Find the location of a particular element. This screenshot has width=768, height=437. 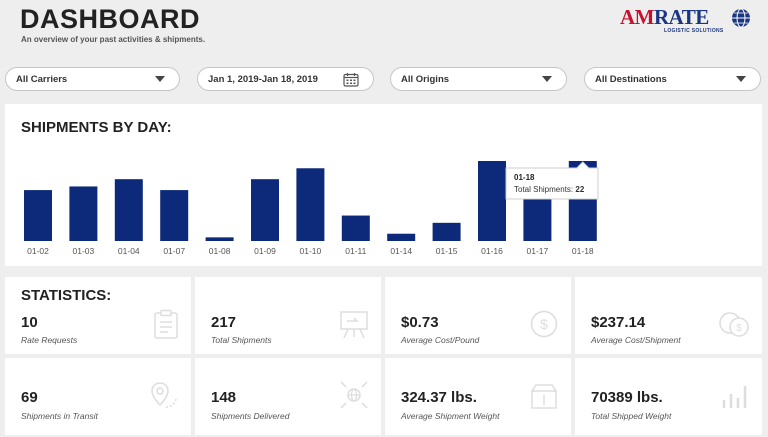

x-tick-label: 01-04 is located at coordinates (129, 251).